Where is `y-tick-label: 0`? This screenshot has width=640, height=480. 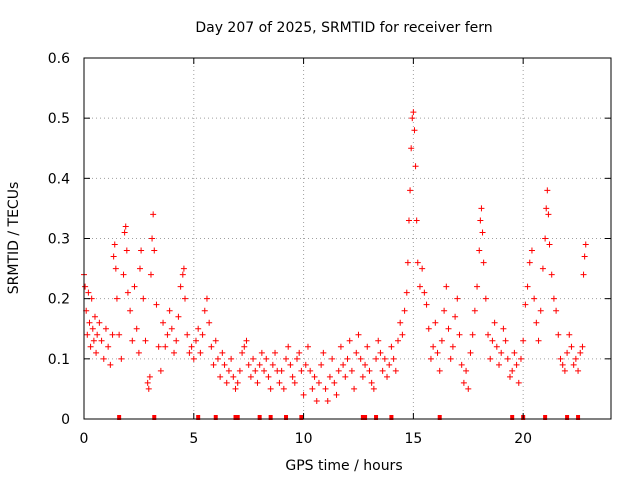 y-tick-label: 0 is located at coordinates (65, 420).